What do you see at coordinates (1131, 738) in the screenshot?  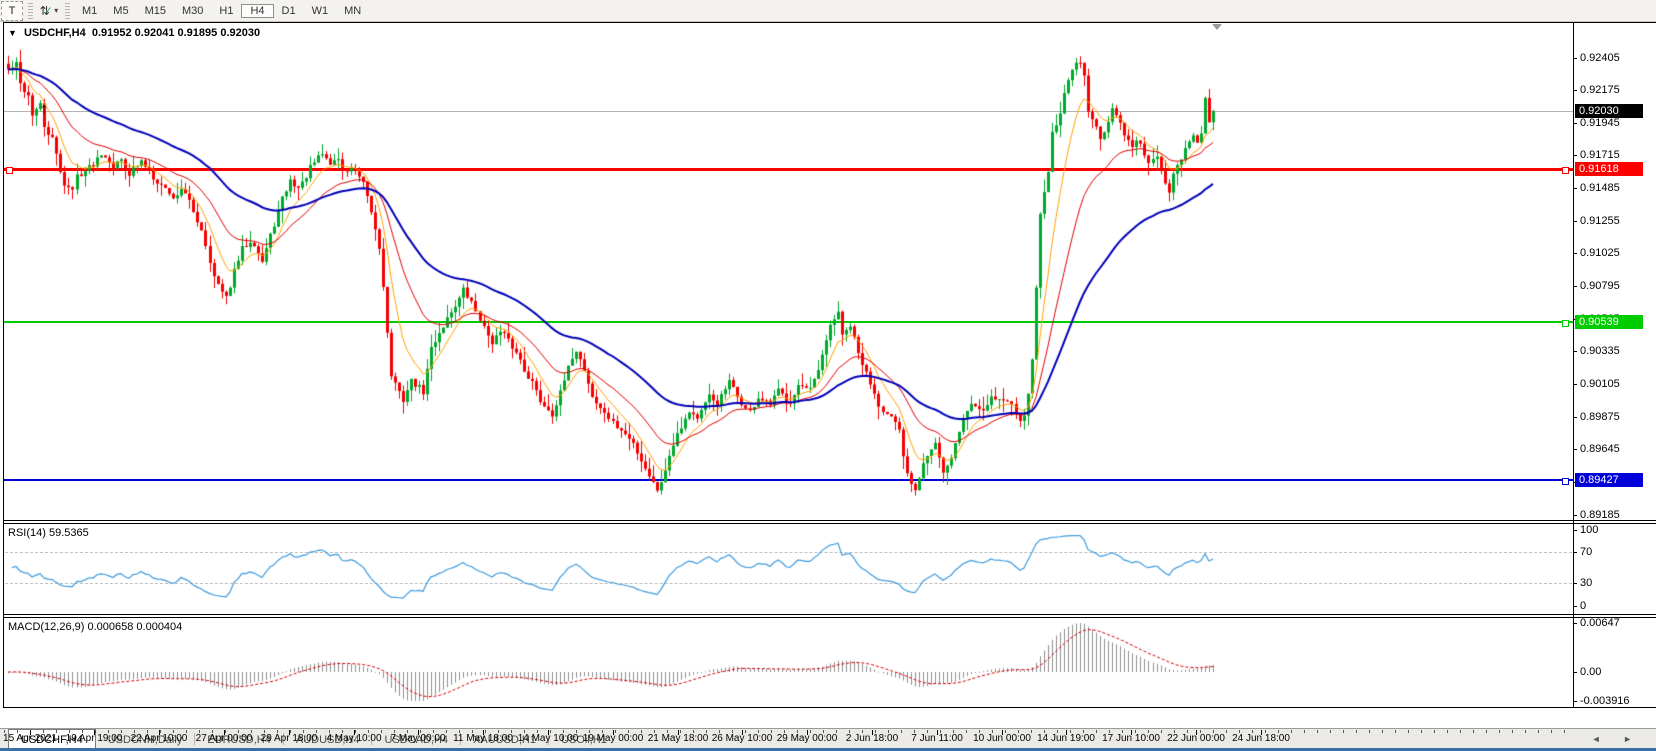 I see `time-tick-label: 17 Jun 10:00` at bounding box center [1131, 738].